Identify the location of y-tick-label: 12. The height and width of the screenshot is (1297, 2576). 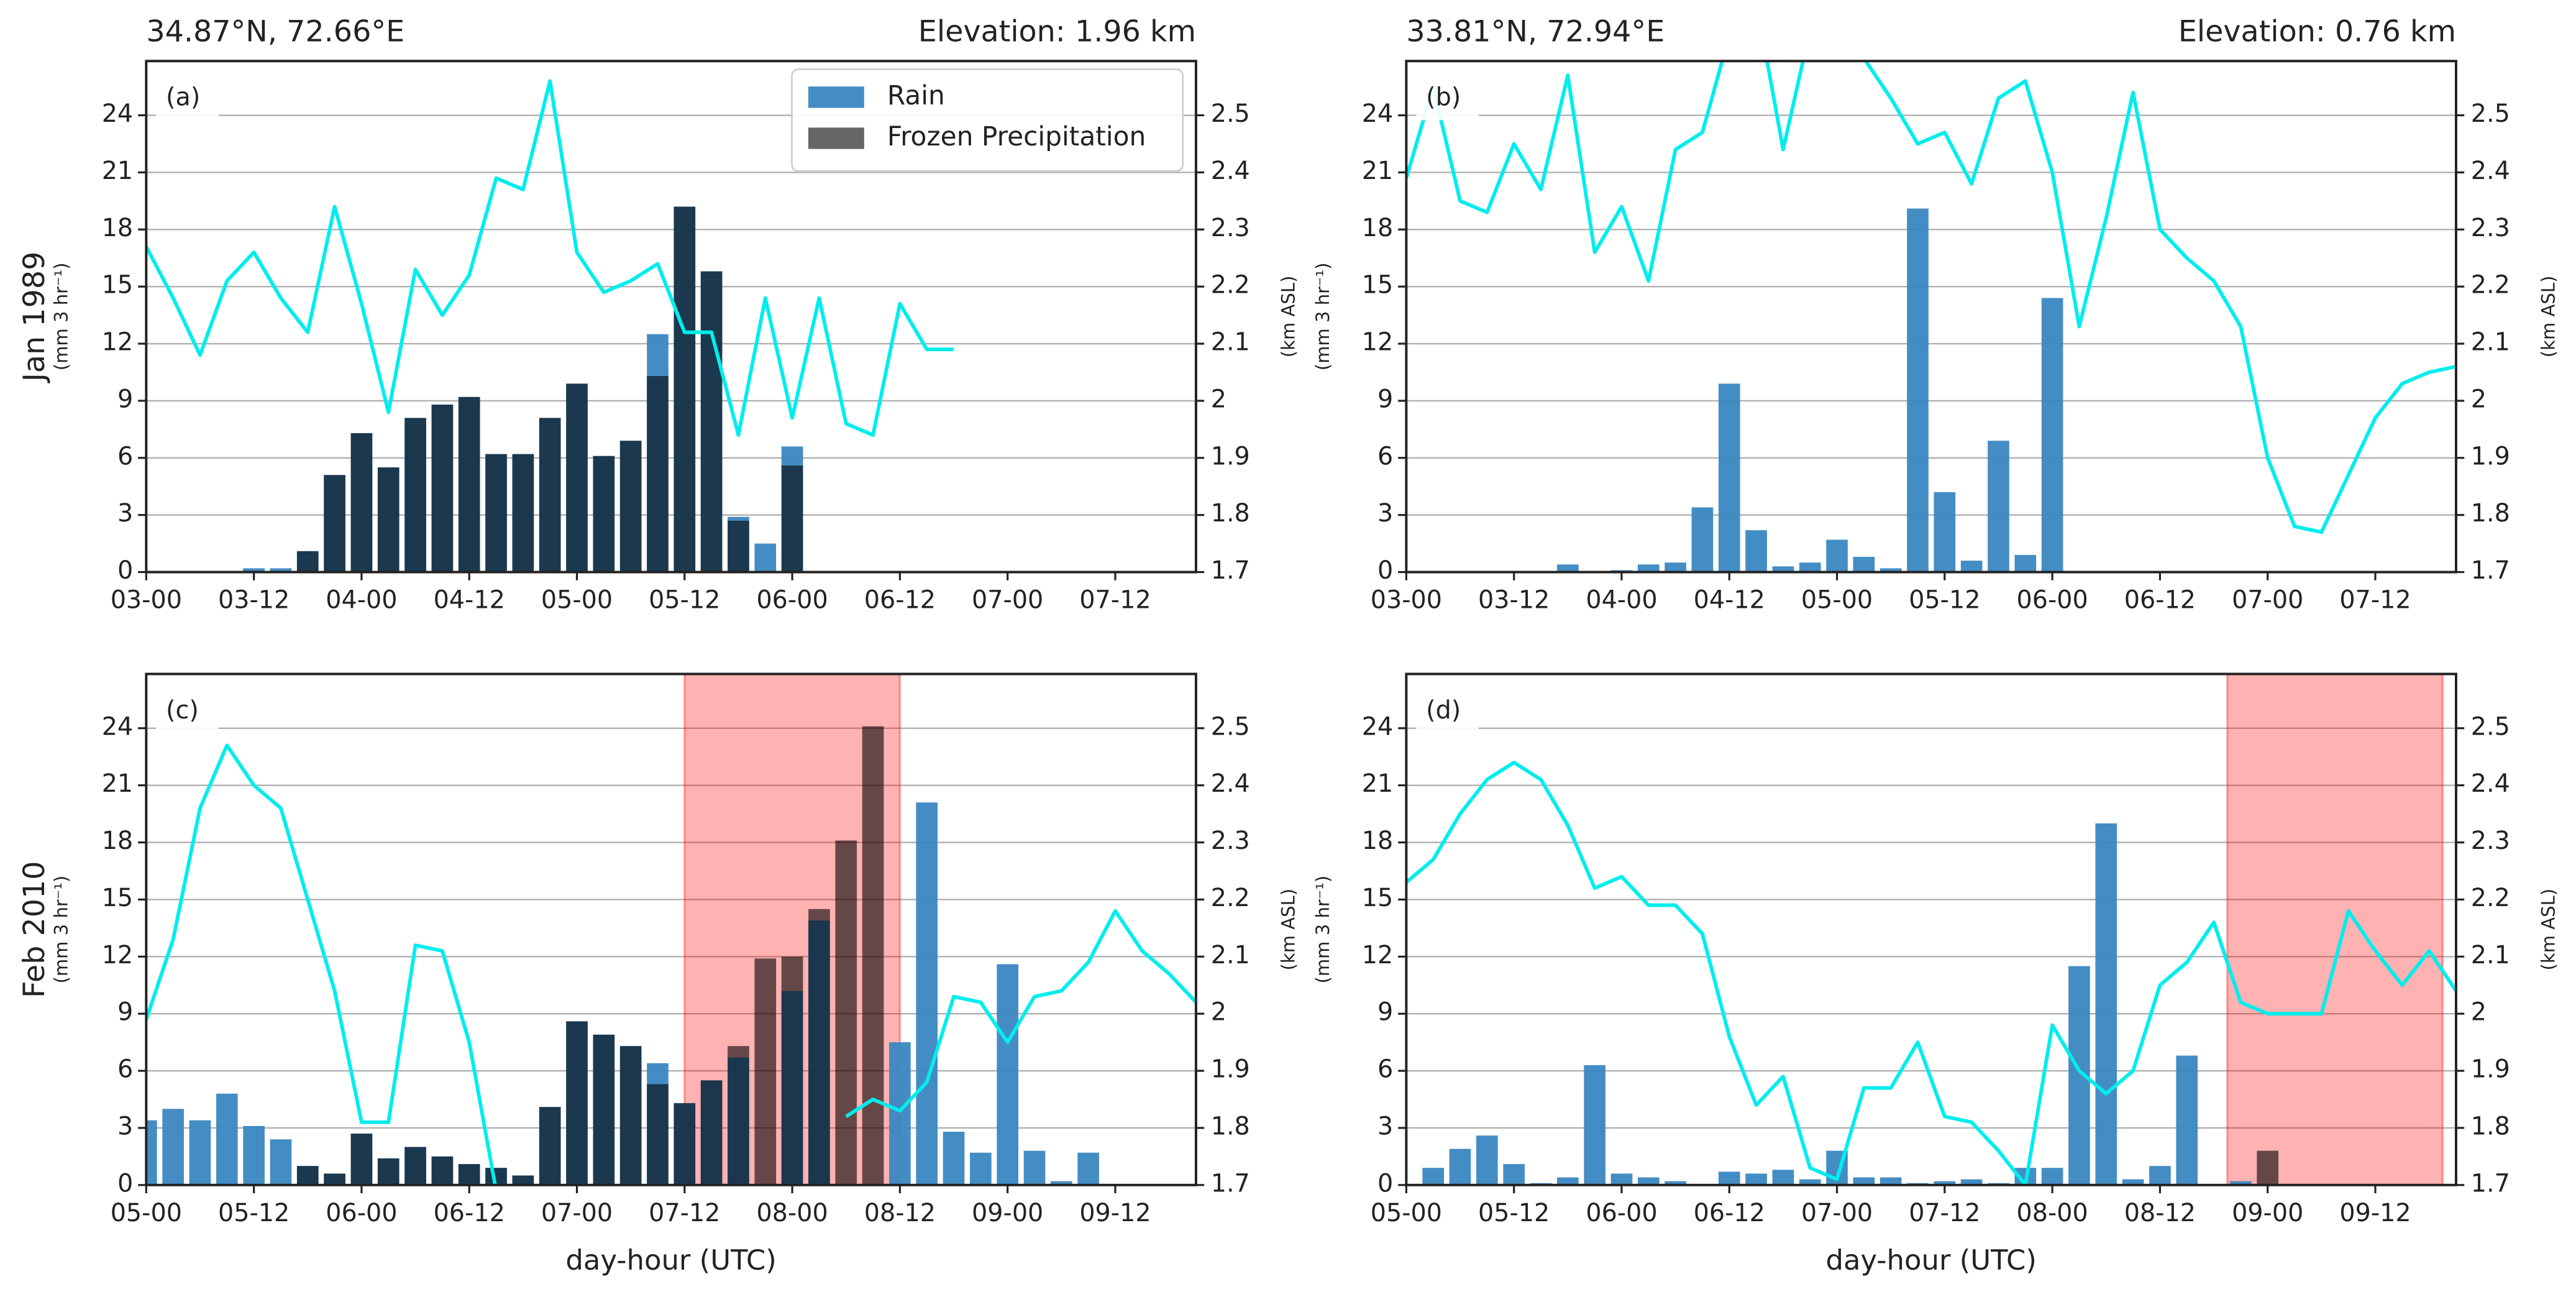
(117, 342).